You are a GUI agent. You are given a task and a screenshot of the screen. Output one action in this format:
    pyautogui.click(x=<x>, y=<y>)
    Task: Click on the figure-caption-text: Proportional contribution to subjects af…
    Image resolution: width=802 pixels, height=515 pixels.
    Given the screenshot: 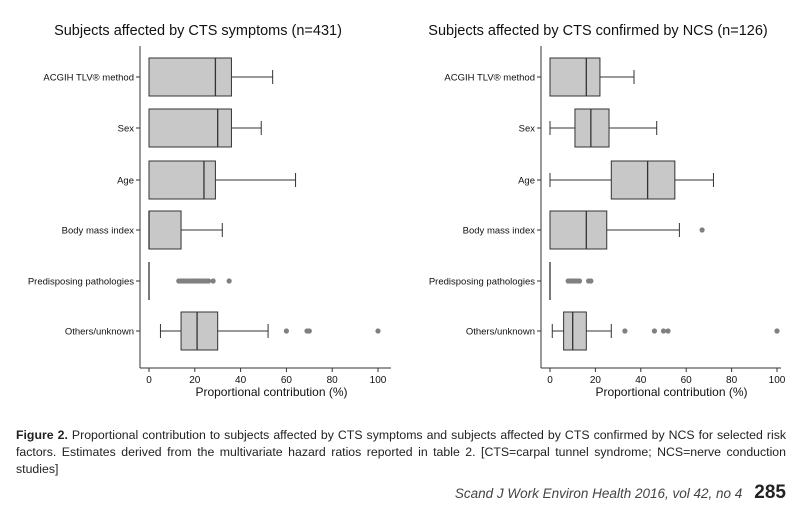 What is the action you would take?
    pyautogui.click(x=401, y=452)
    